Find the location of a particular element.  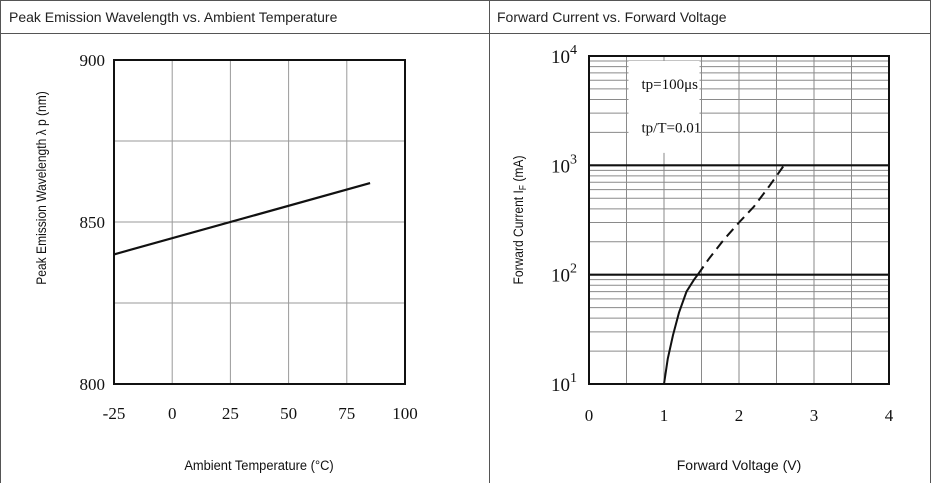

left-y-axis-label: Peak Emission Wavelength λ p (nm) is located at coordinates (41, 187).